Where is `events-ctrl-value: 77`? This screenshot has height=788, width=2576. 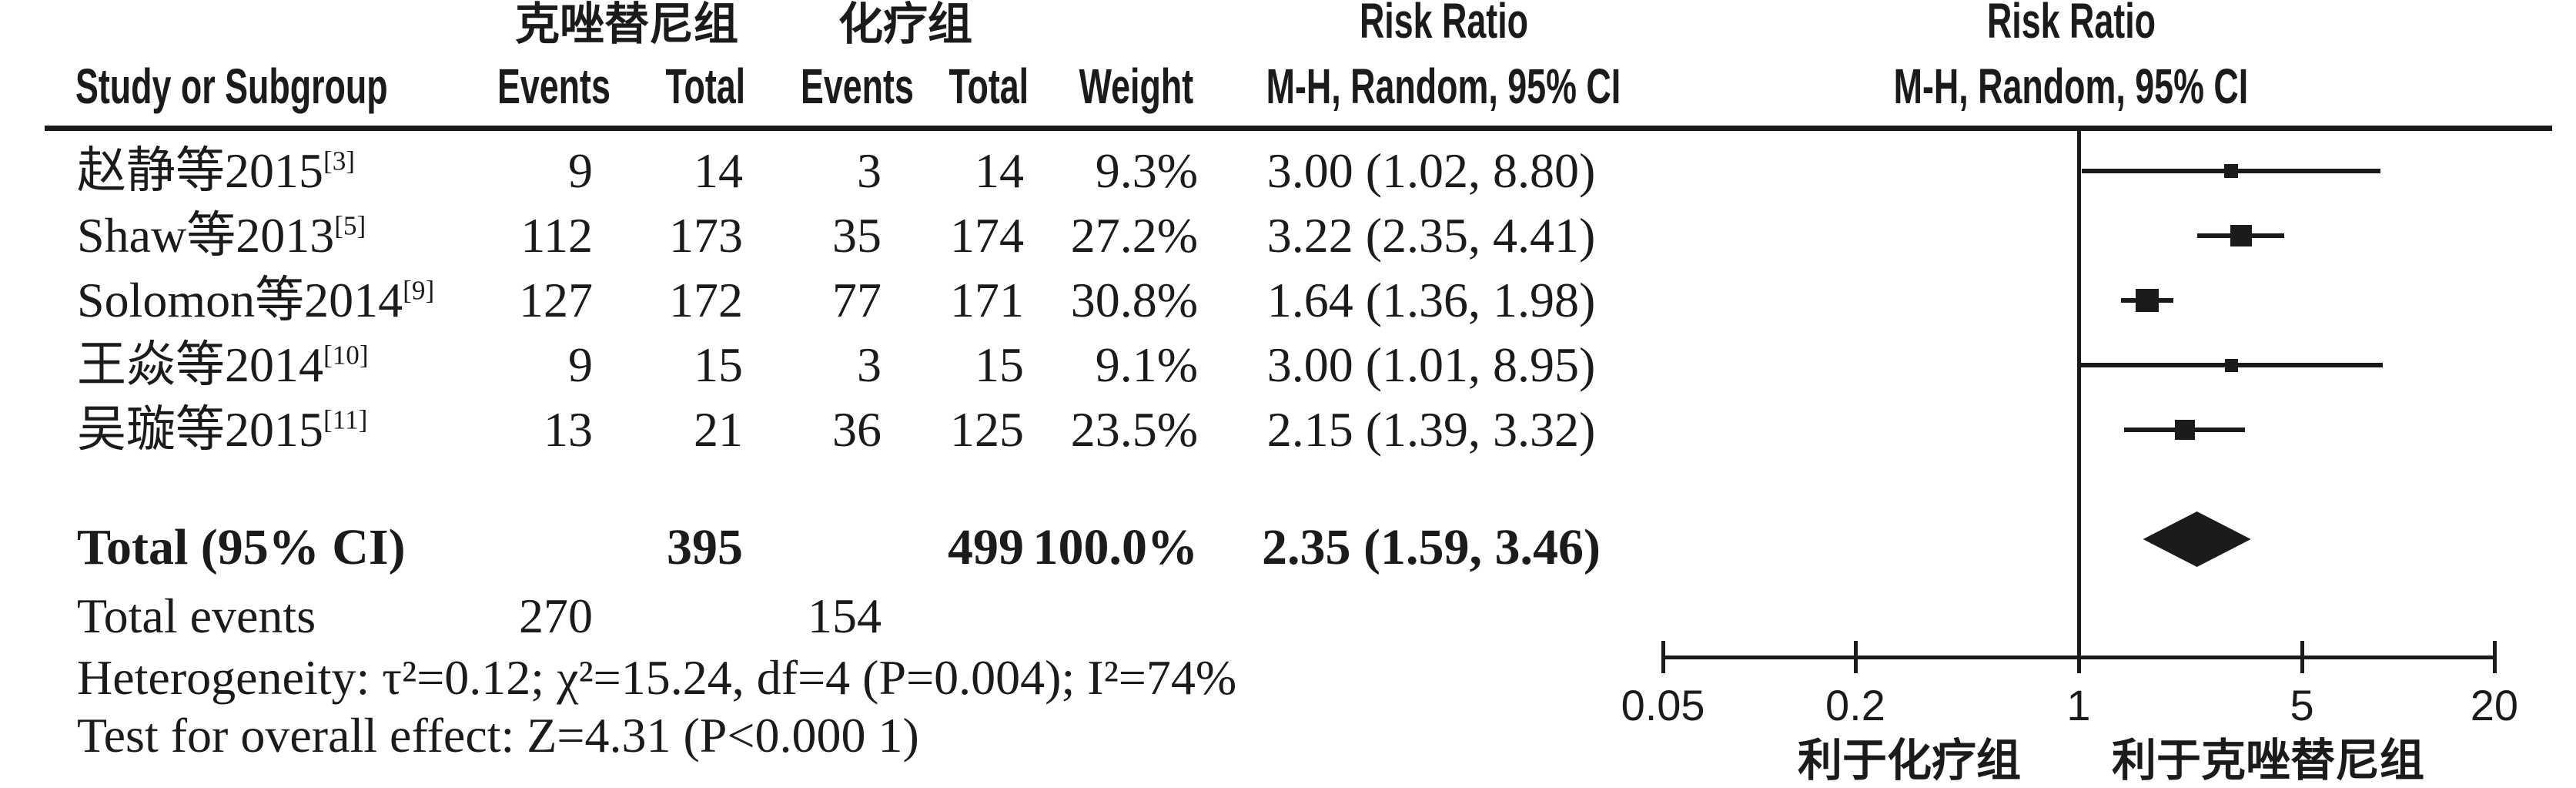 events-ctrl-value: 77 is located at coordinates (857, 300).